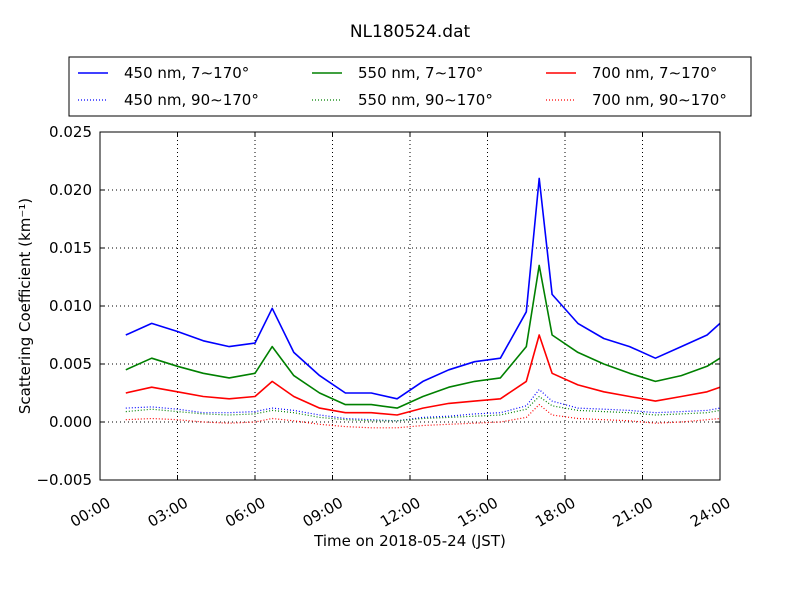  Describe the element at coordinates (168, 512) in the screenshot. I see `x-tick-label: 03:00` at that location.